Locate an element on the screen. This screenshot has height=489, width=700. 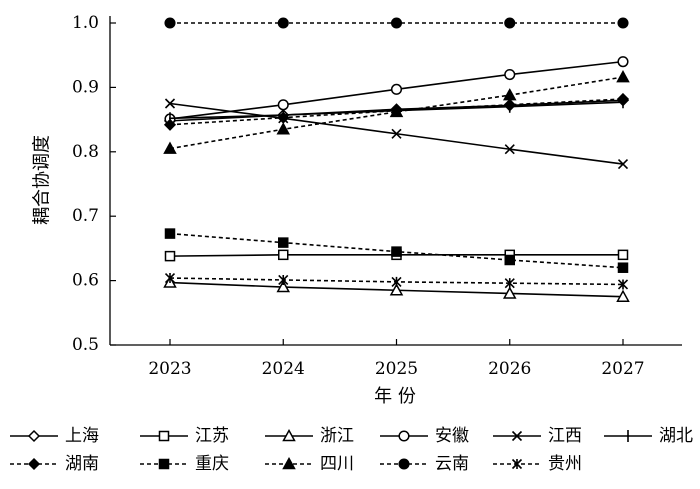
legend-label: 安徽 is located at coordinates (452, 436).